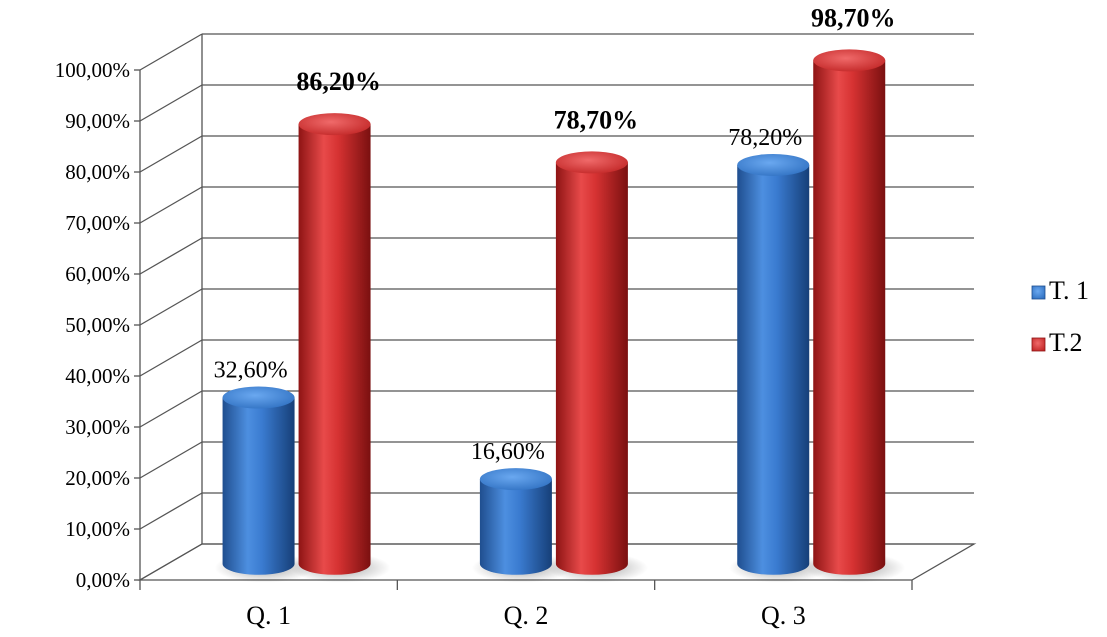 The image size is (1107, 637). What do you see at coordinates (251, 371) in the screenshot?
I see `data-label: 32,60%` at bounding box center [251, 371].